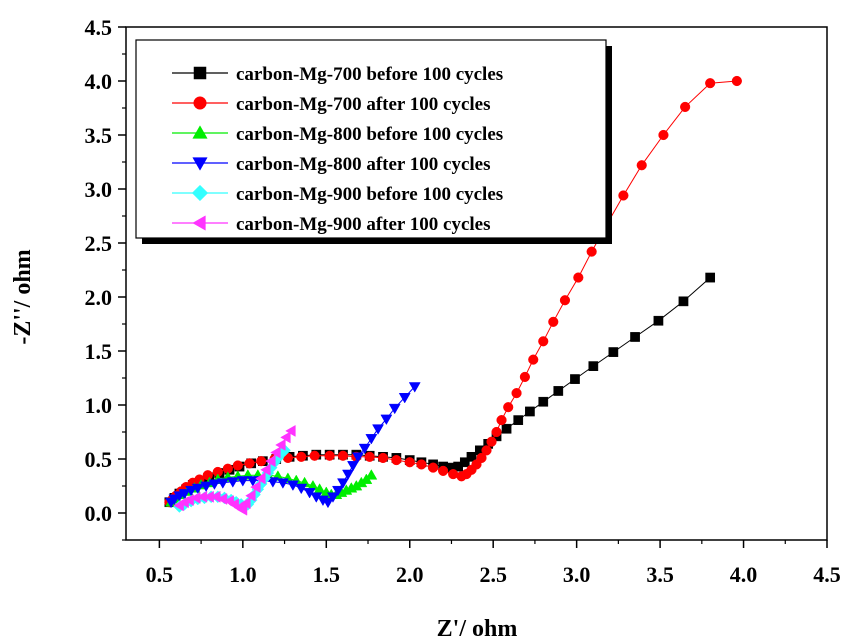 This screenshot has width=846, height=644. Describe the element at coordinates (243, 574) in the screenshot. I see `x-tick-label: 1.0` at that location.